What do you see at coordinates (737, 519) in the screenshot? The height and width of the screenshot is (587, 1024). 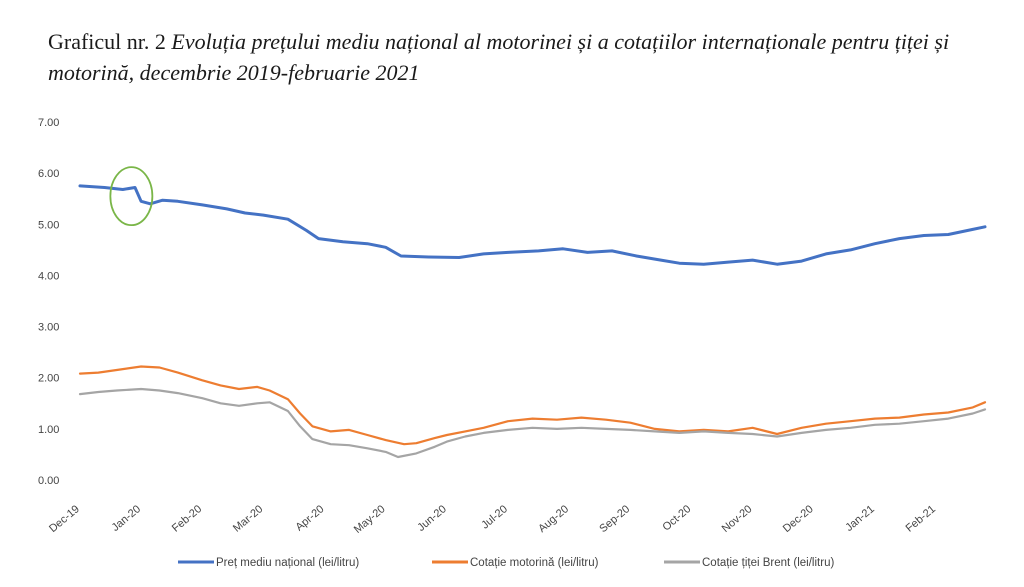 I see `x-tick-label: Nov-20` at bounding box center [737, 519].